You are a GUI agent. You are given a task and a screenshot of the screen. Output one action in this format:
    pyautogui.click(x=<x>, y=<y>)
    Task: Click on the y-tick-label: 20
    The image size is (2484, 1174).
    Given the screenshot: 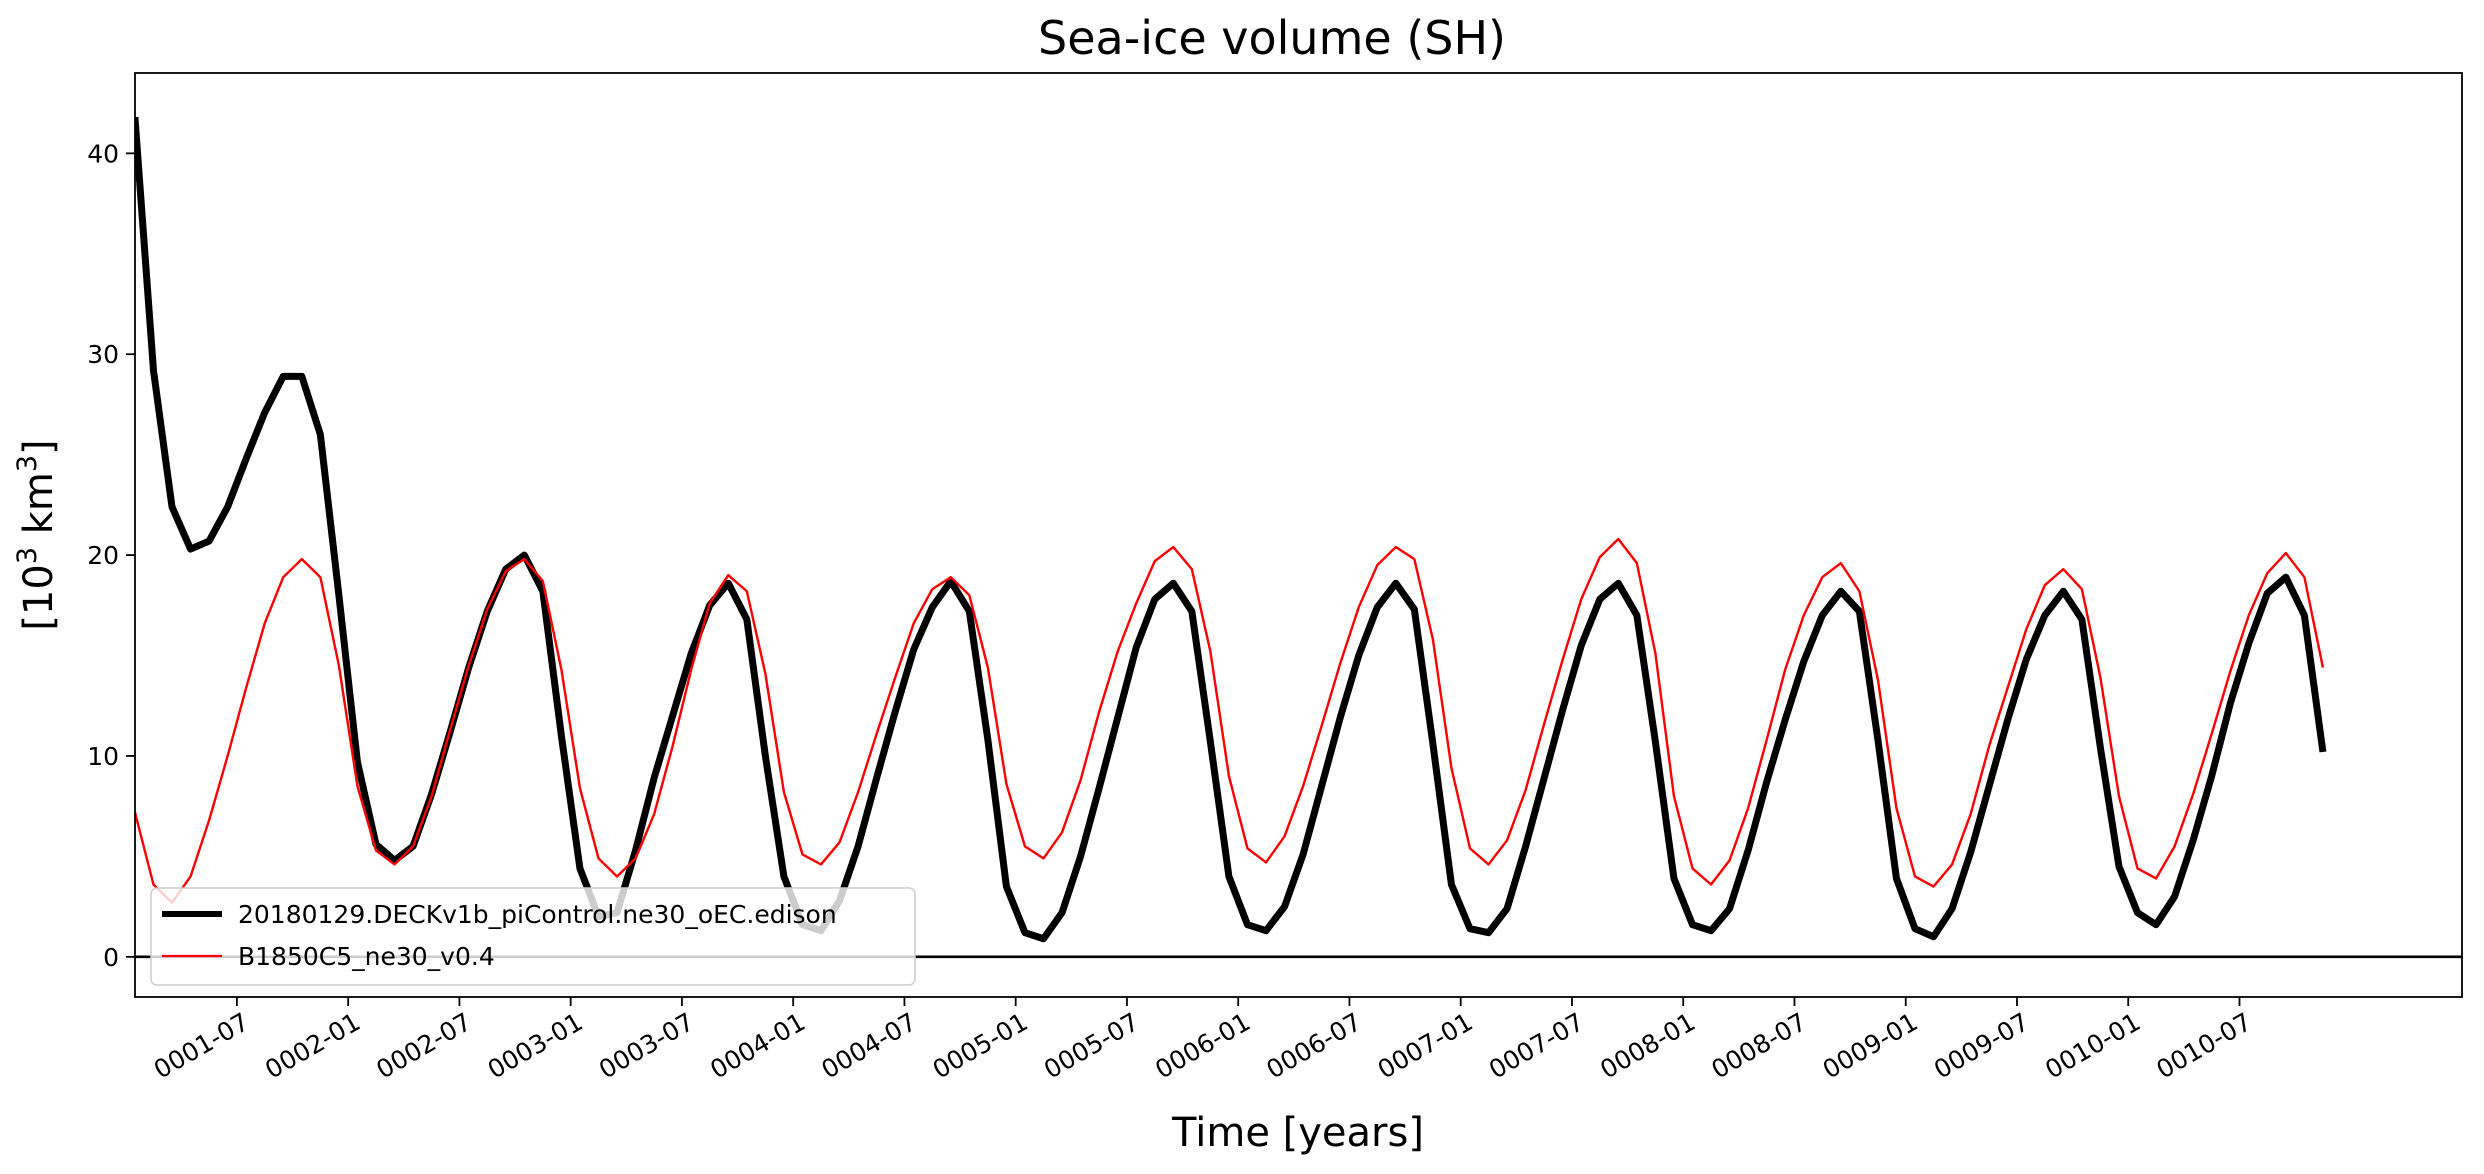 What is the action you would take?
    pyautogui.click(x=103, y=555)
    